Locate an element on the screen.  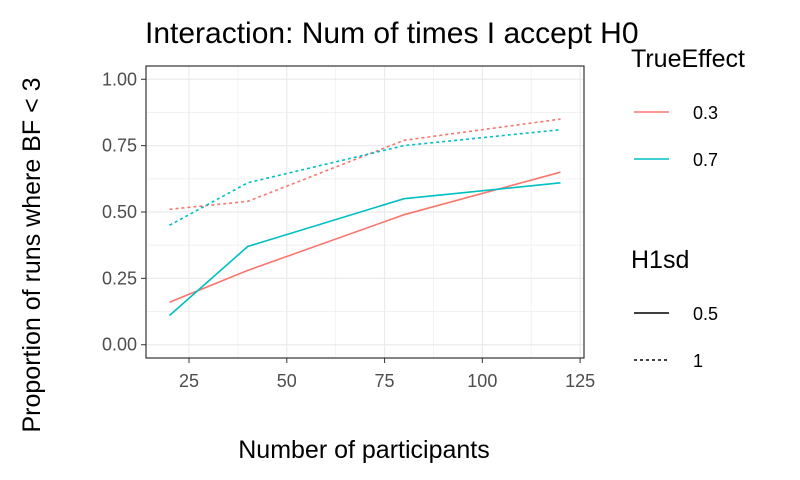
legend-title: H1sd is located at coordinates (660, 260).